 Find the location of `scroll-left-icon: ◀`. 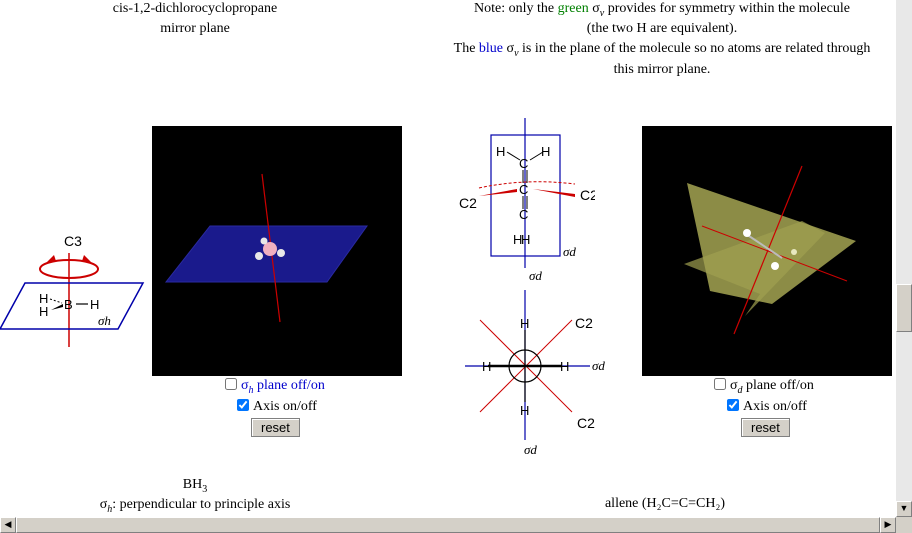

scroll-left-icon: ◀ is located at coordinates (8, 525).